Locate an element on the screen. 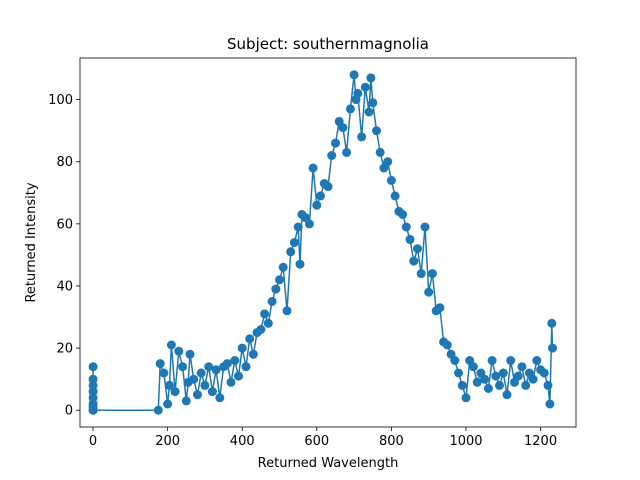 The width and height of the screenshot is (640, 480). y-tick-label: 20 is located at coordinates (64, 349).